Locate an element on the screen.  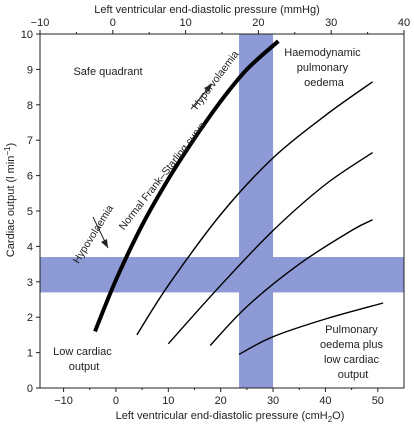
left-tick-label: 10 is located at coordinates (27, 35).